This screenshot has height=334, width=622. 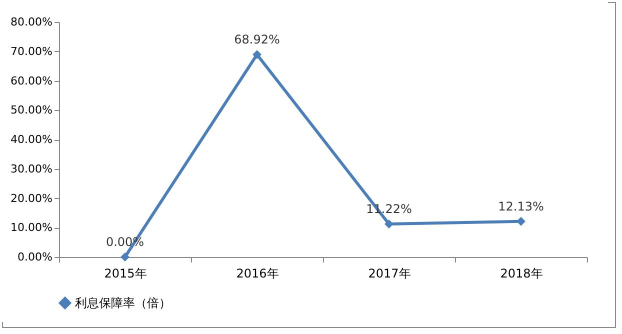 What do you see at coordinates (521, 273) in the screenshot?
I see `x-tick-label: 2018年` at bounding box center [521, 273].